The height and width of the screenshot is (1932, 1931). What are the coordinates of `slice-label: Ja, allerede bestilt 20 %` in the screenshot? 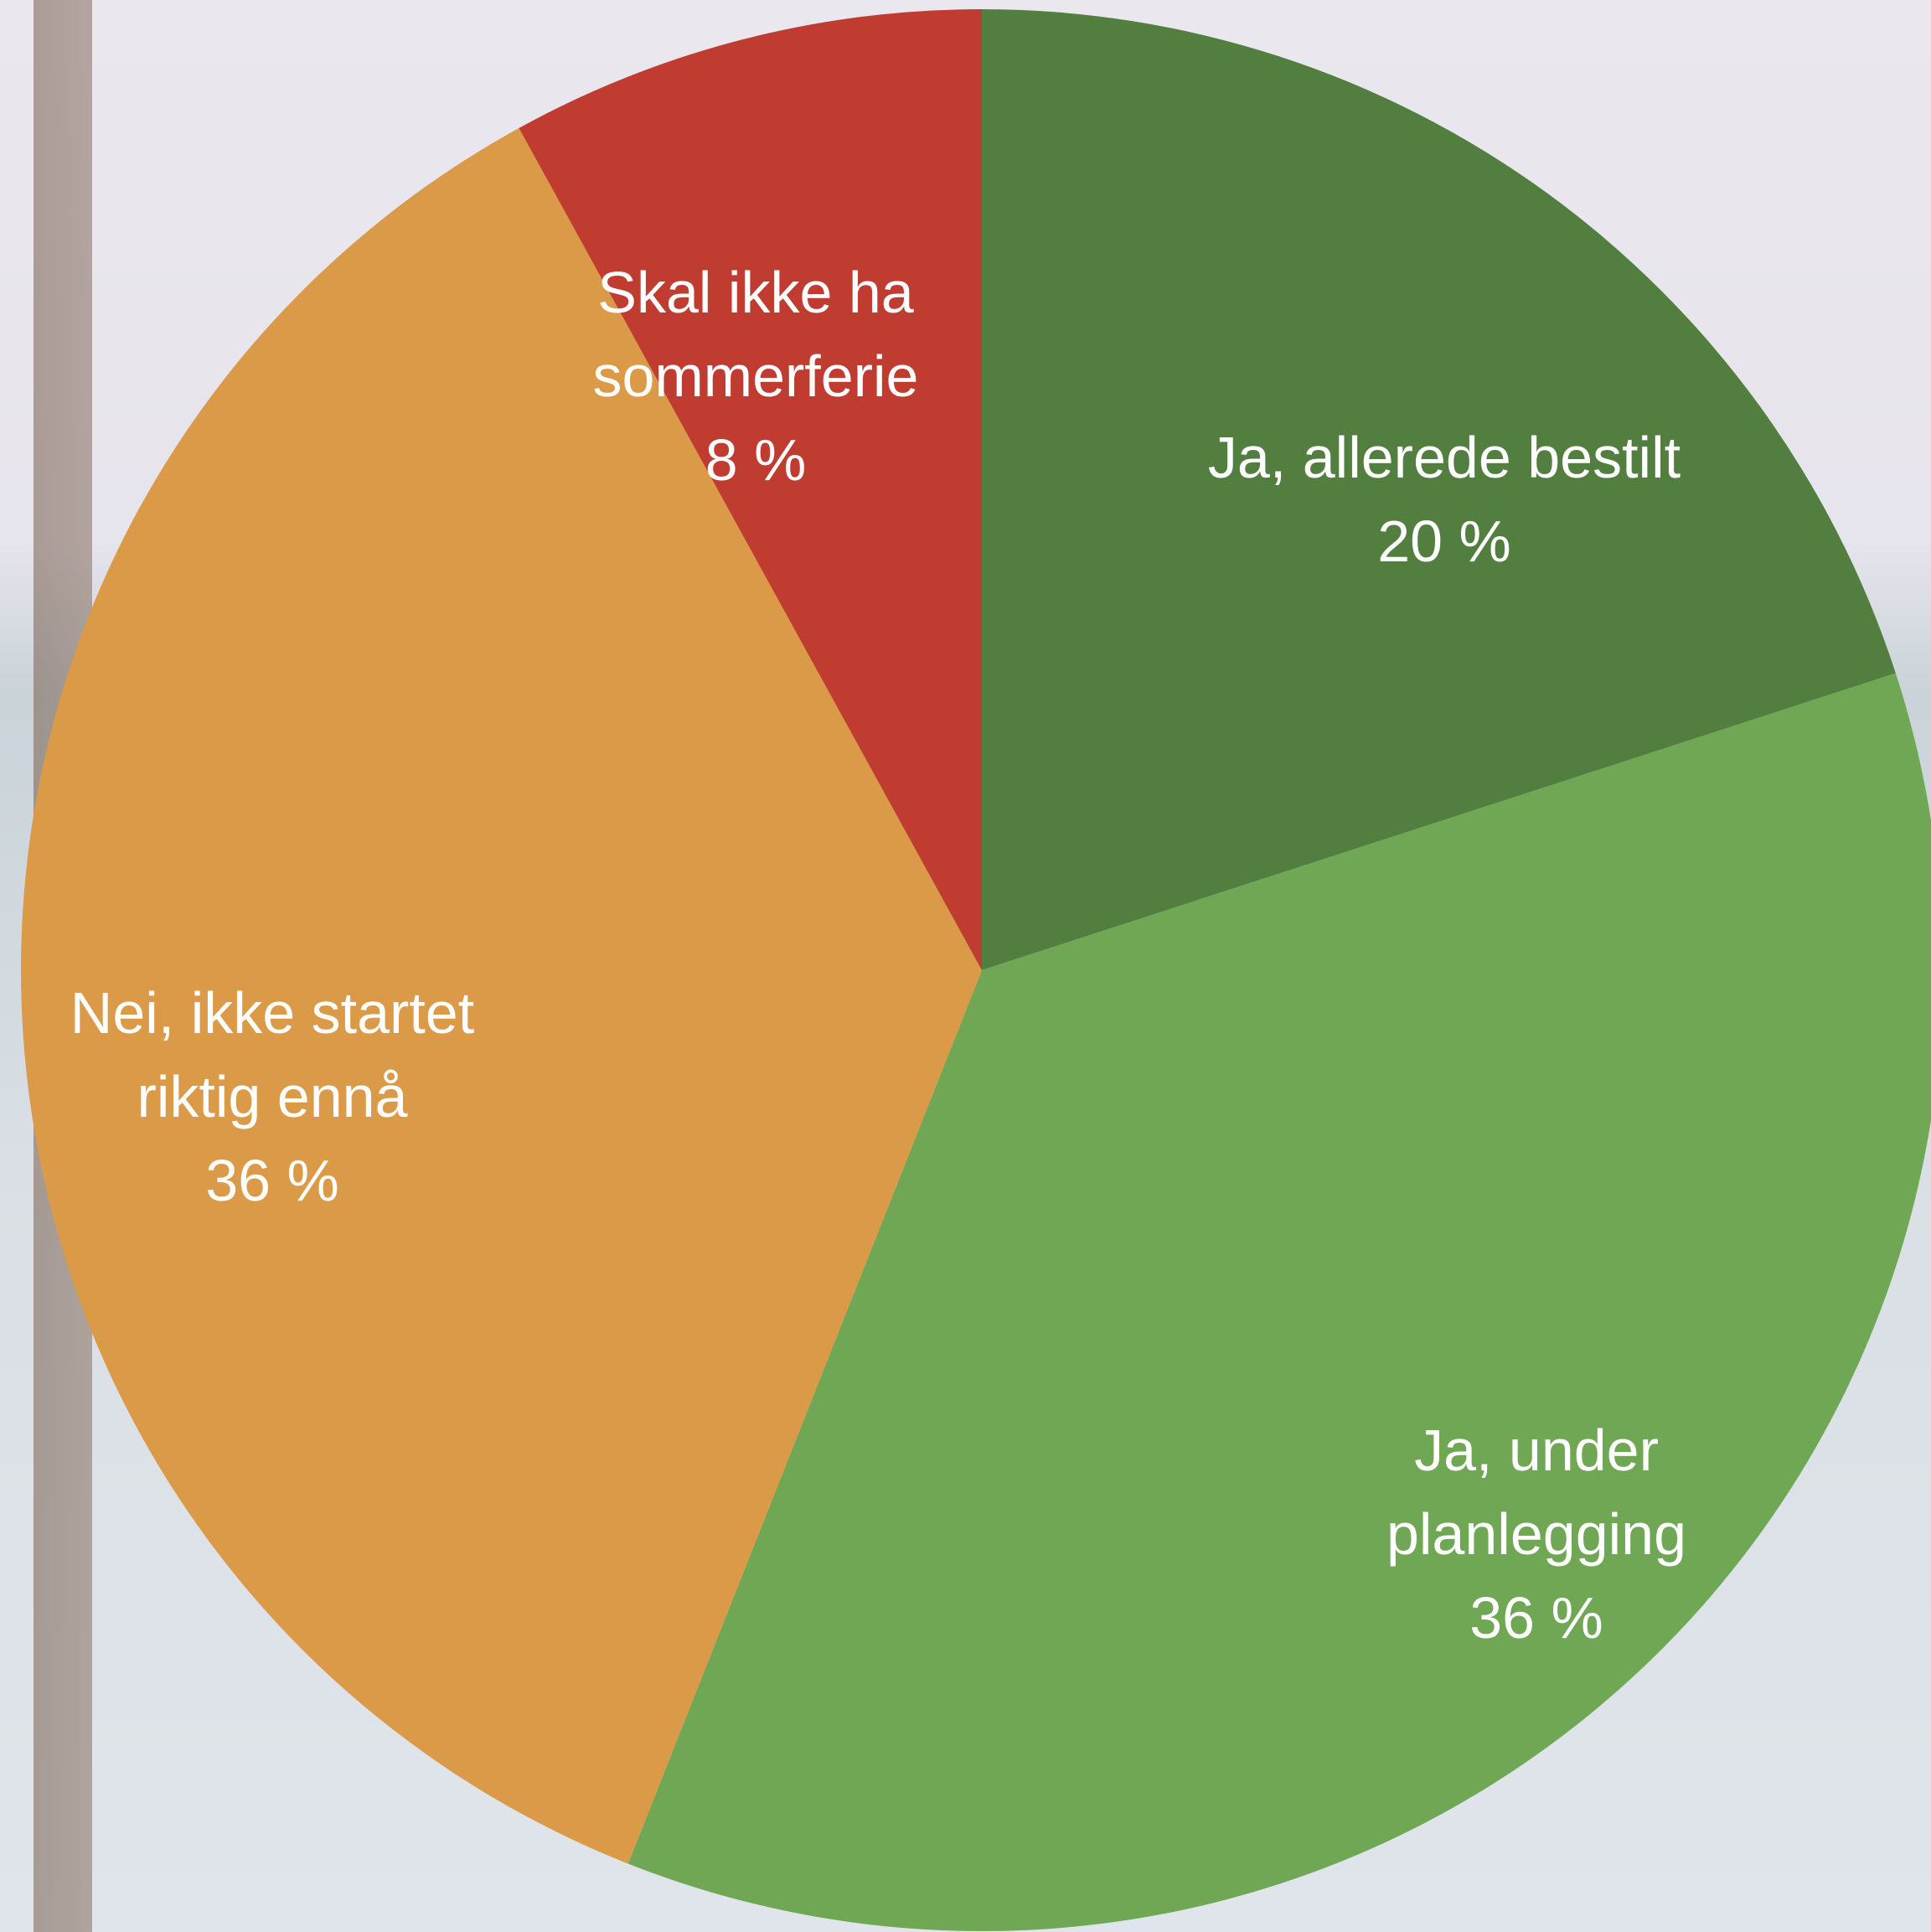 It's located at (1444, 499).